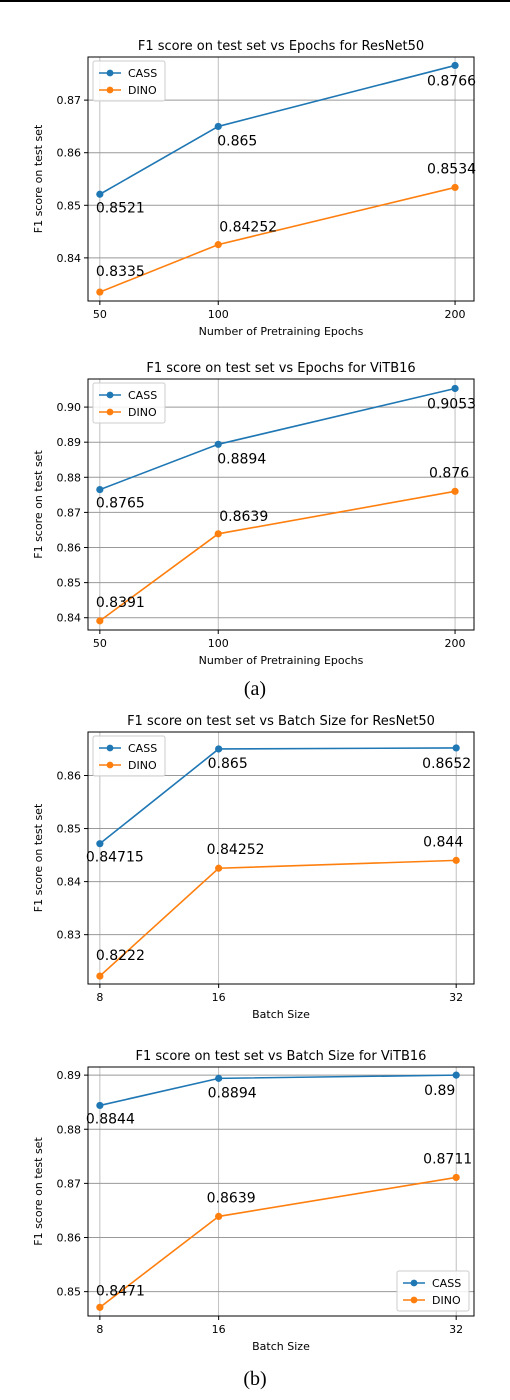  Describe the element at coordinates (120, 1291) in the screenshot. I see `data-label-dino: 0.8471` at that location.